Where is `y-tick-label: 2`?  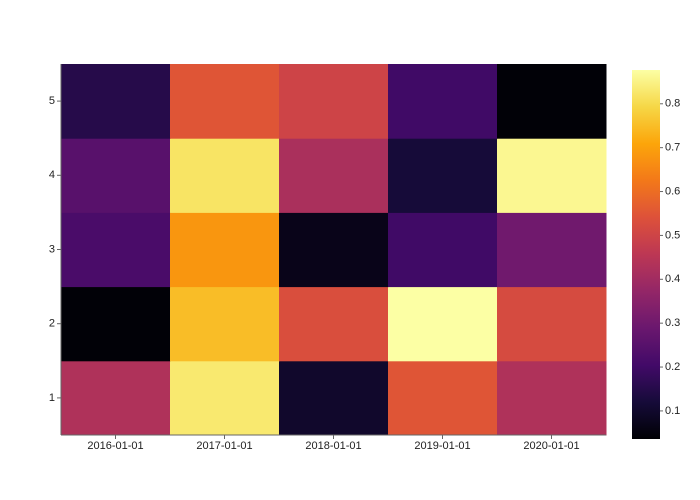 y-tick-label: 2 is located at coordinates (52, 324).